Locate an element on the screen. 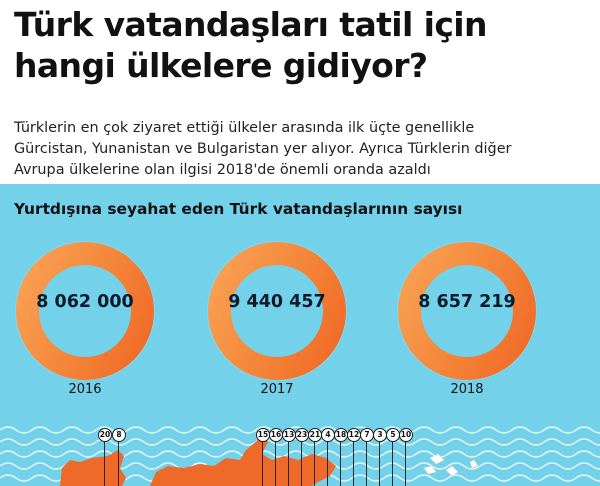 The image size is (600, 486). map-pin: 12 is located at coordinates (354, 435).